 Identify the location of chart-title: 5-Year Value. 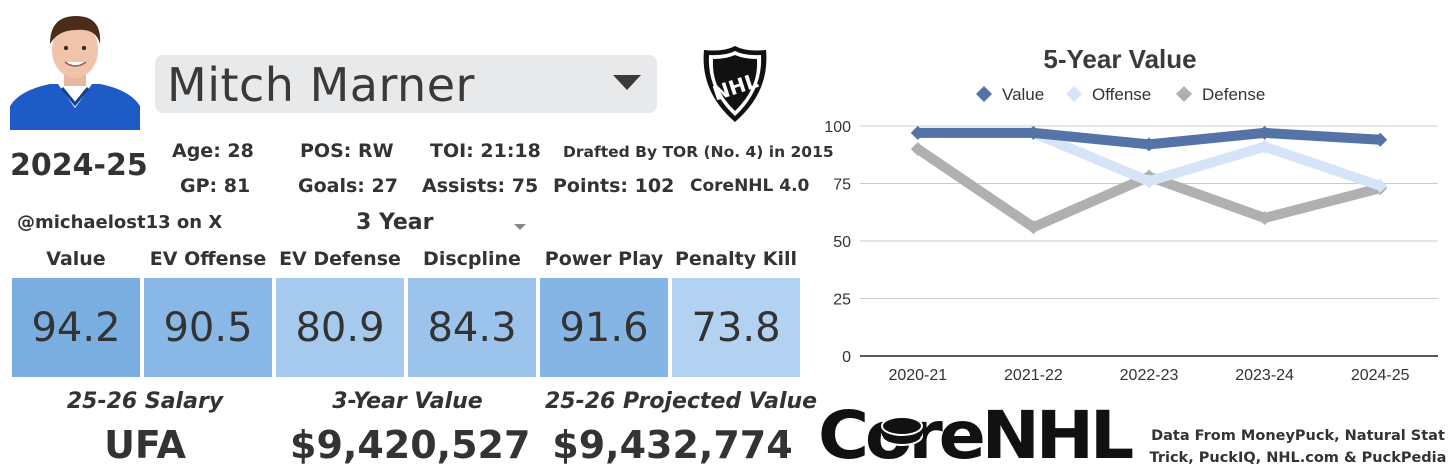
(1119, 59).